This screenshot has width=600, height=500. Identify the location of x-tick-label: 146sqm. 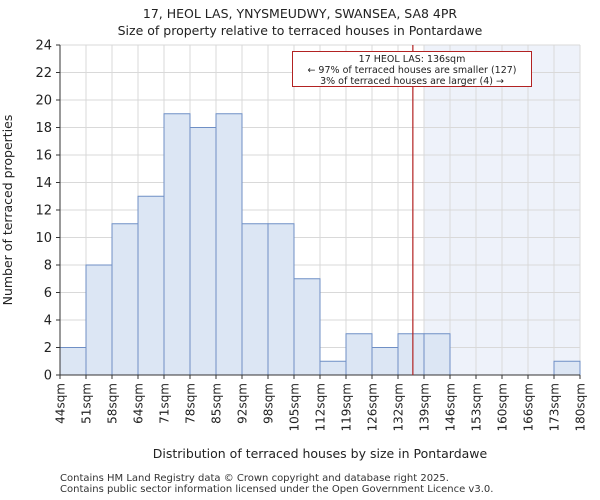
(451, 407).